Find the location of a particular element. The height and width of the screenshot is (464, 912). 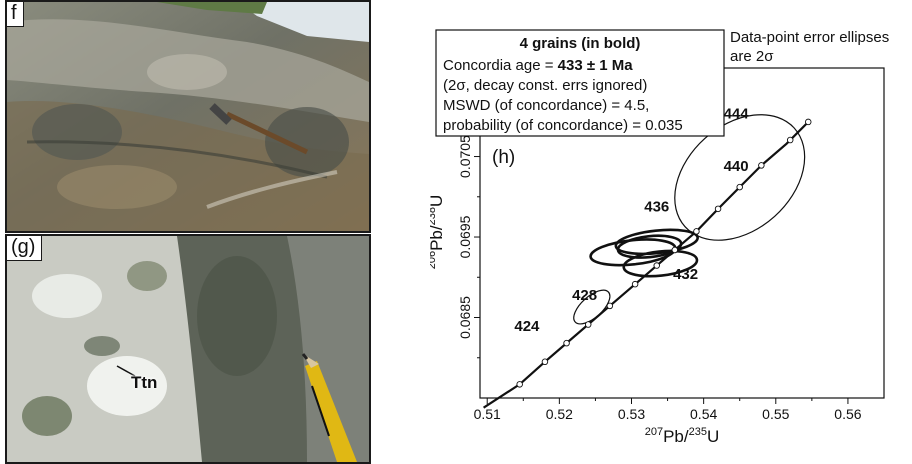

y-label-u: U is located at coordinates (438, 201).